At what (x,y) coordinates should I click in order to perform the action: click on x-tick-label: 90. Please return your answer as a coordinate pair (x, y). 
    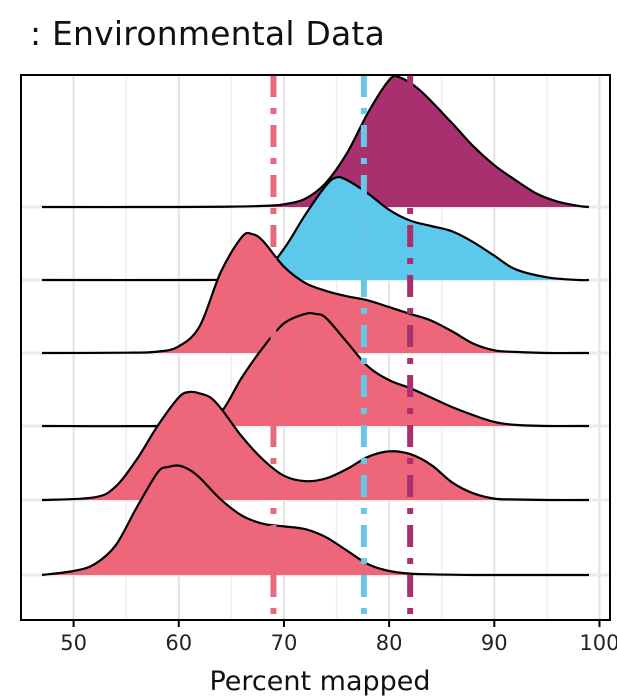
    Looking at the image, I should click on (494, 643).